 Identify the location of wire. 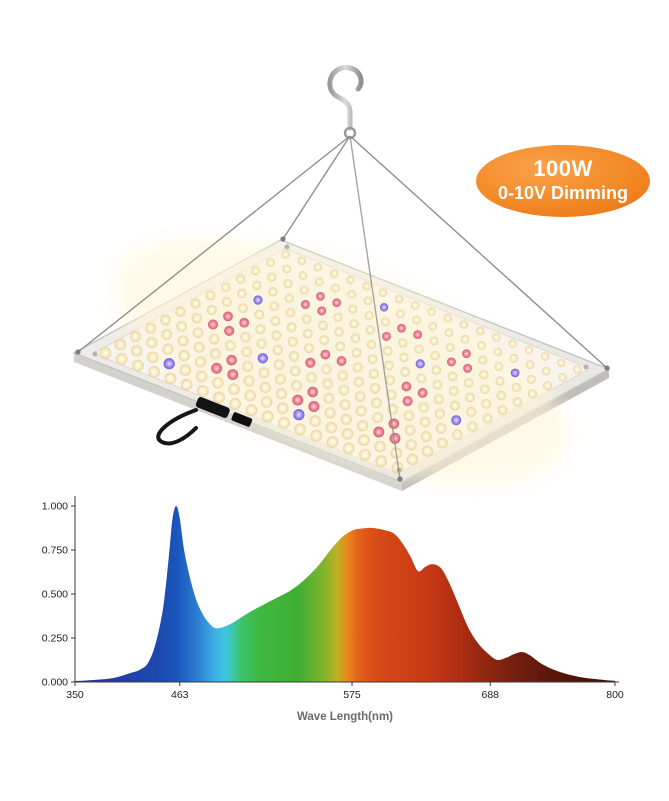
(375, 307).